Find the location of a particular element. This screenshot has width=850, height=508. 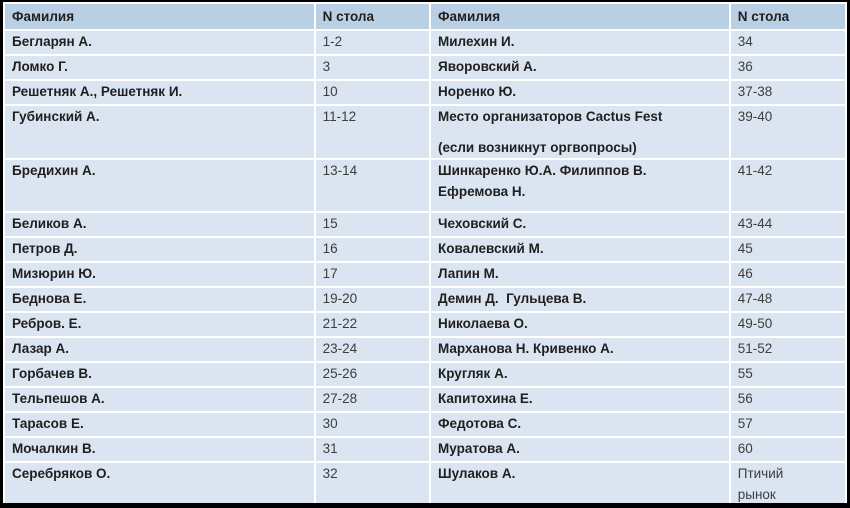

table-row: Серебряков О. 32 Шулаков А. Птичий рынок is located at coordinates (425, 483).